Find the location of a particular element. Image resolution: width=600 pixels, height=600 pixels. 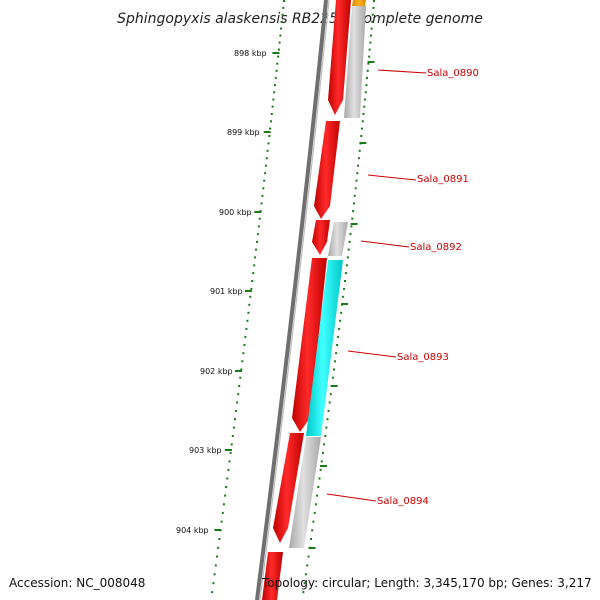

gene-label-sala-0893: Sala_0893 is located at coordinates (423, 357).